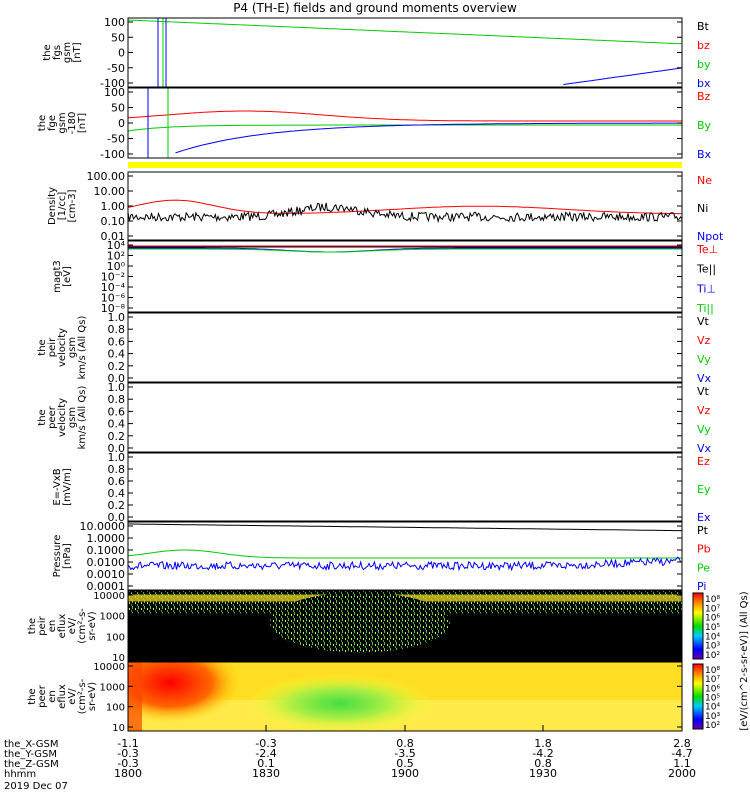 Image resolution: width=750 pixels, height=800 pixels. I want to click on legend-Ti⊥: Ti⊥, so click(706, 288).